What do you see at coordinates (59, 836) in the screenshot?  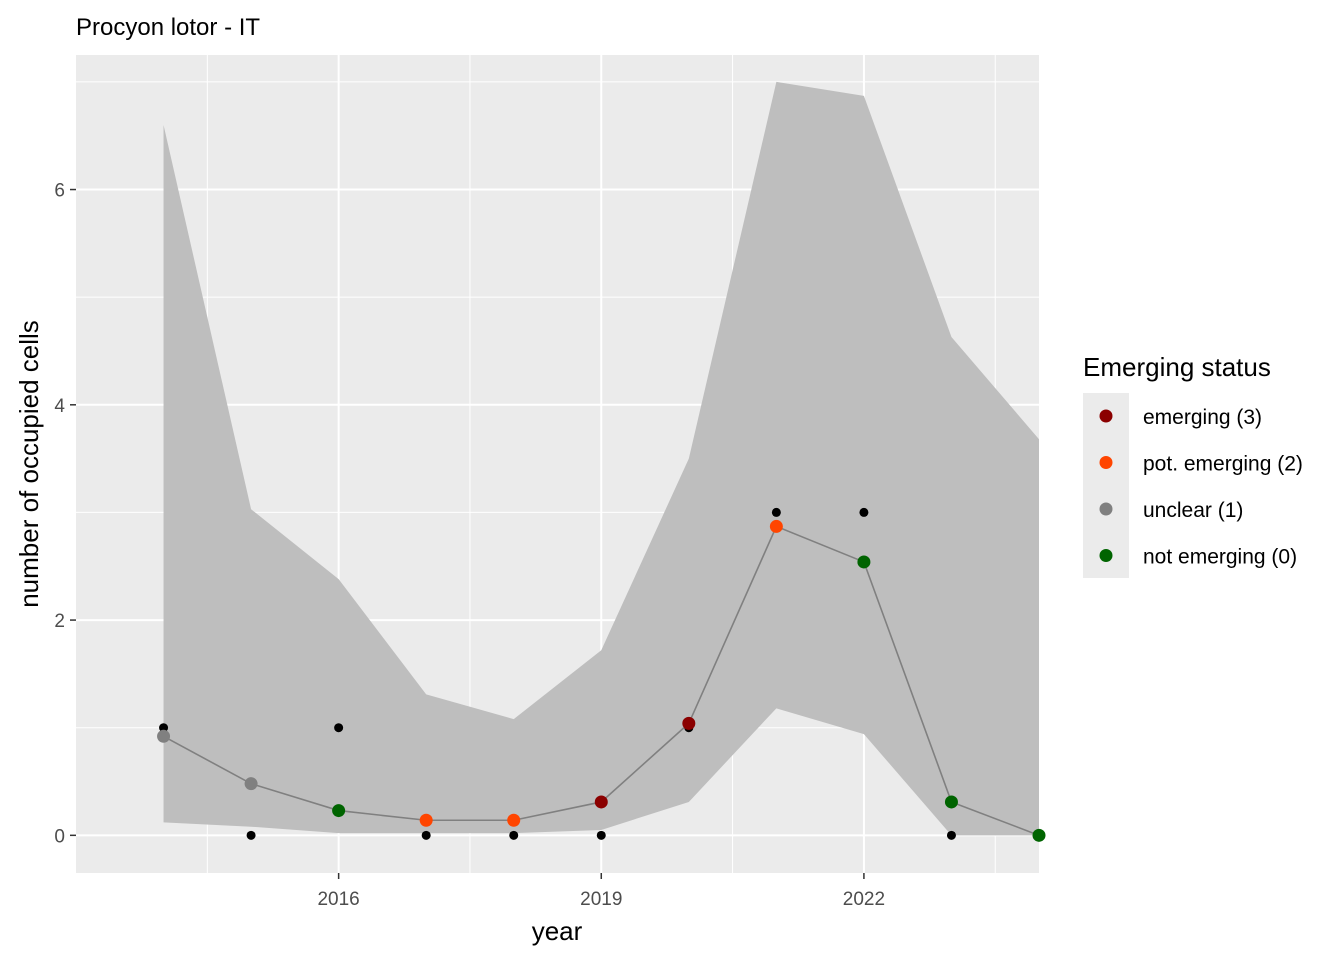 I see `y-tick-label-0: 0` at bounding box center [59, 836].